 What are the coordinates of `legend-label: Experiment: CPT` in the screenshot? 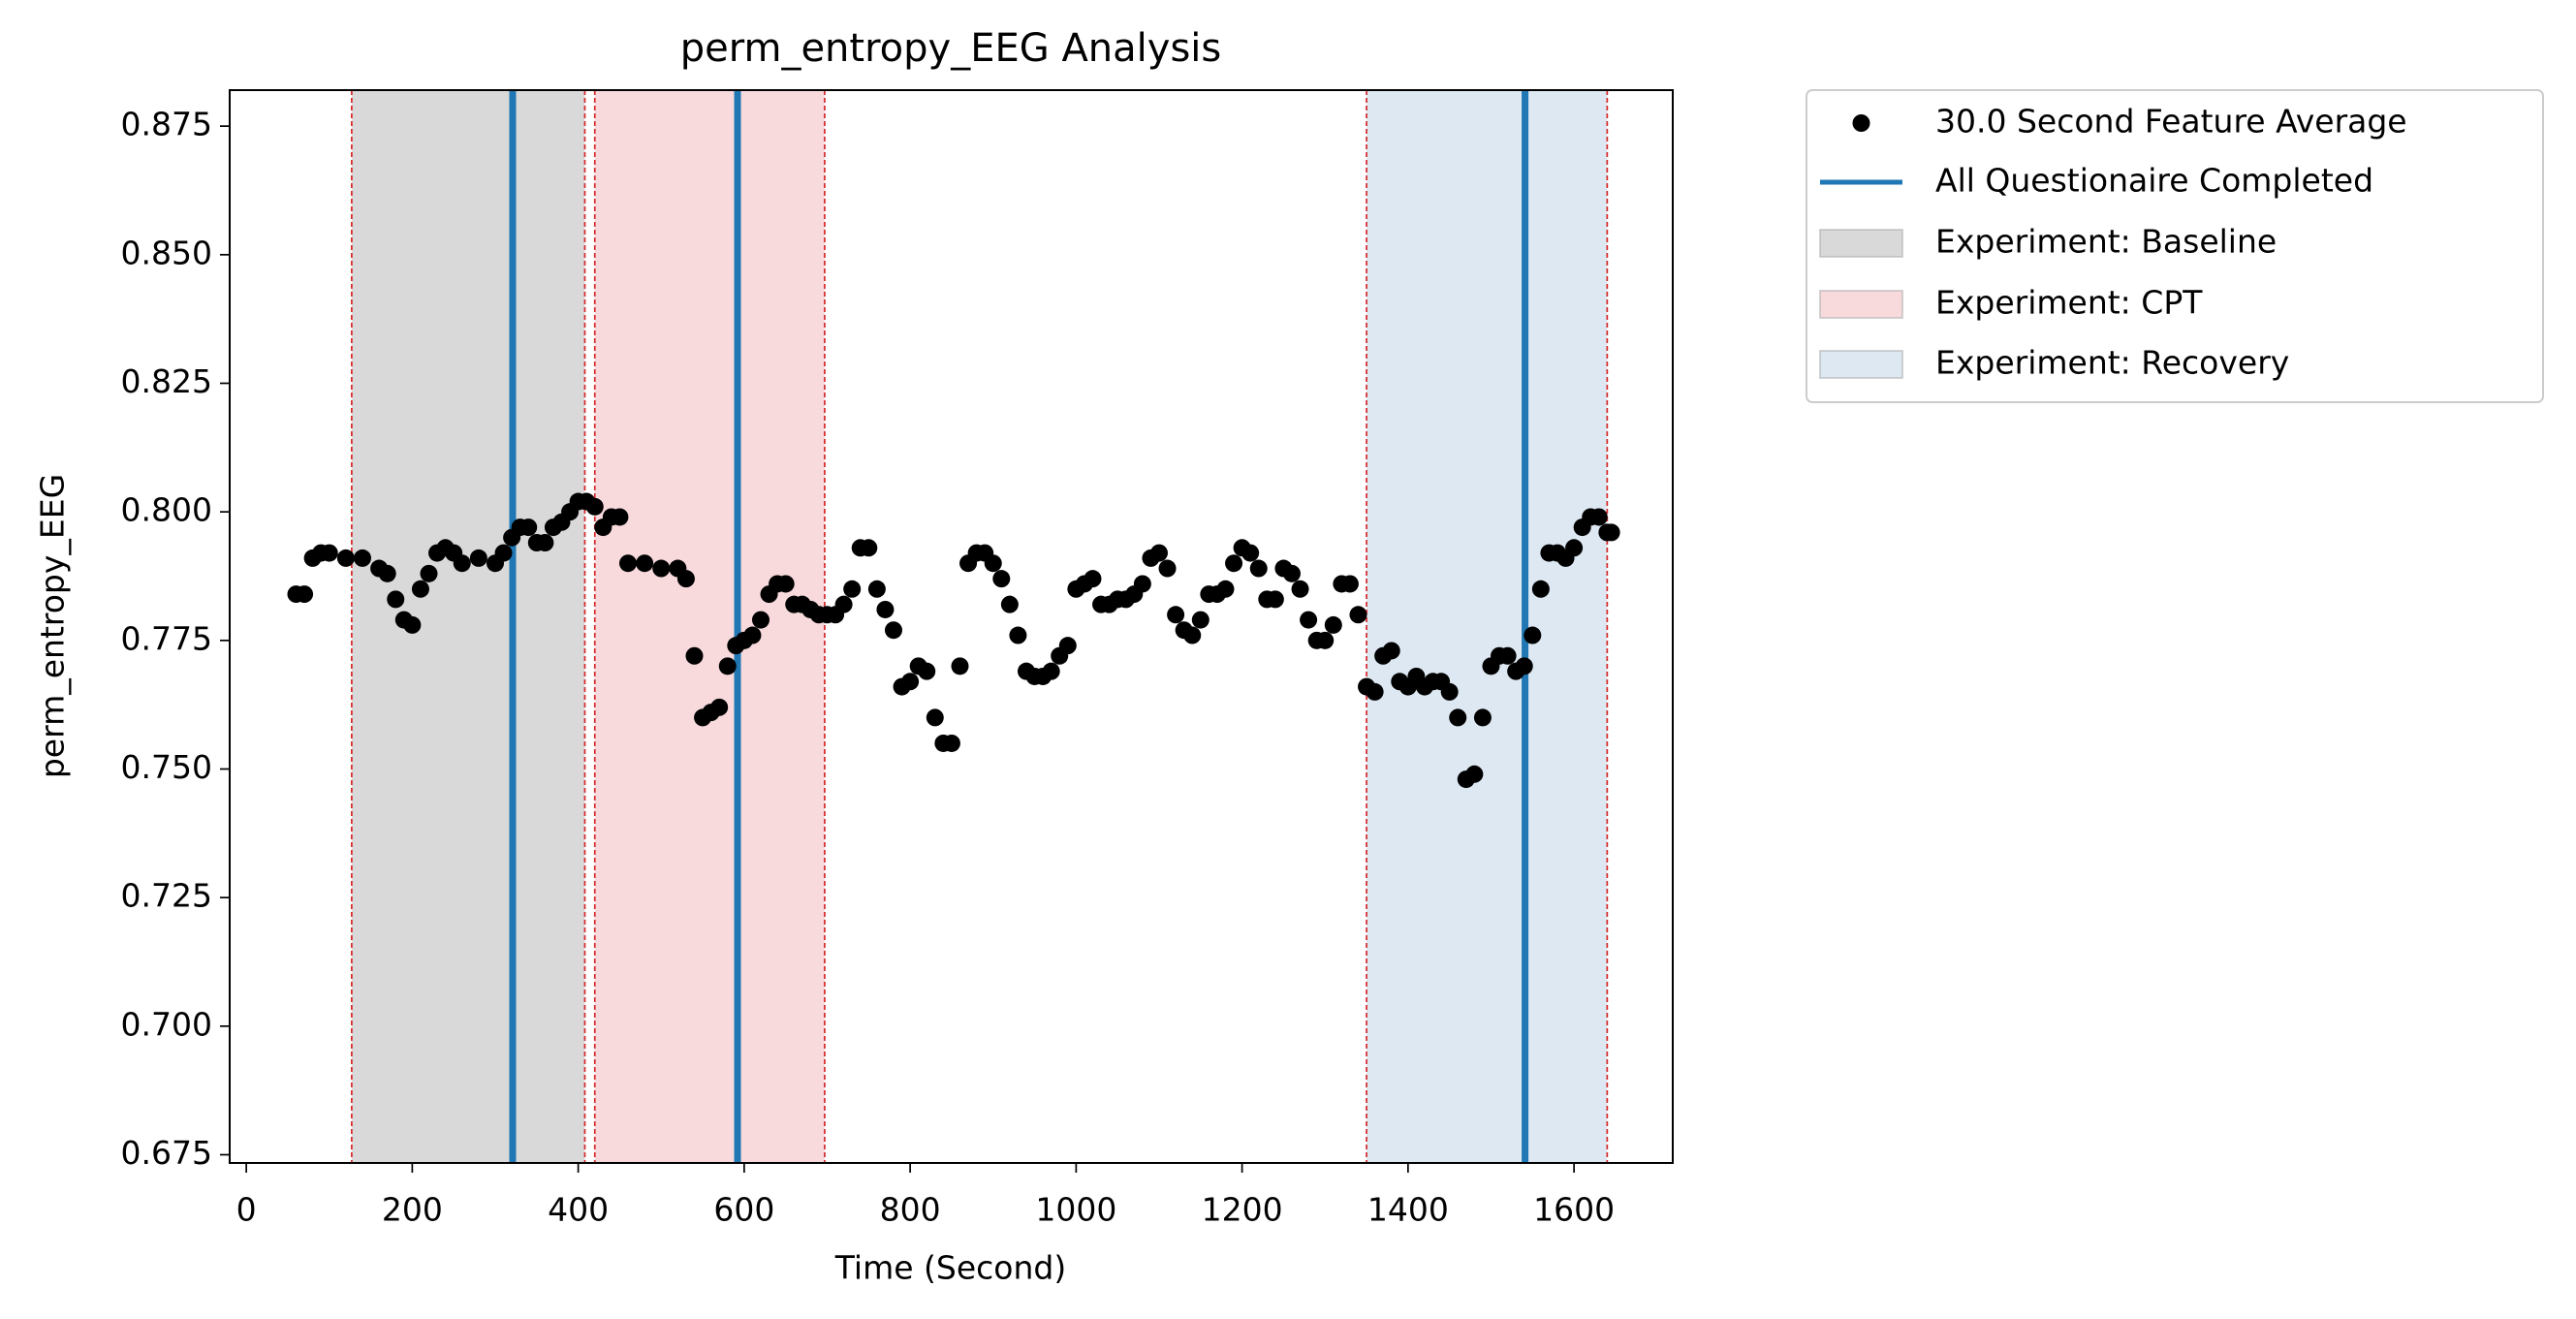 It's located at (2069, 303).